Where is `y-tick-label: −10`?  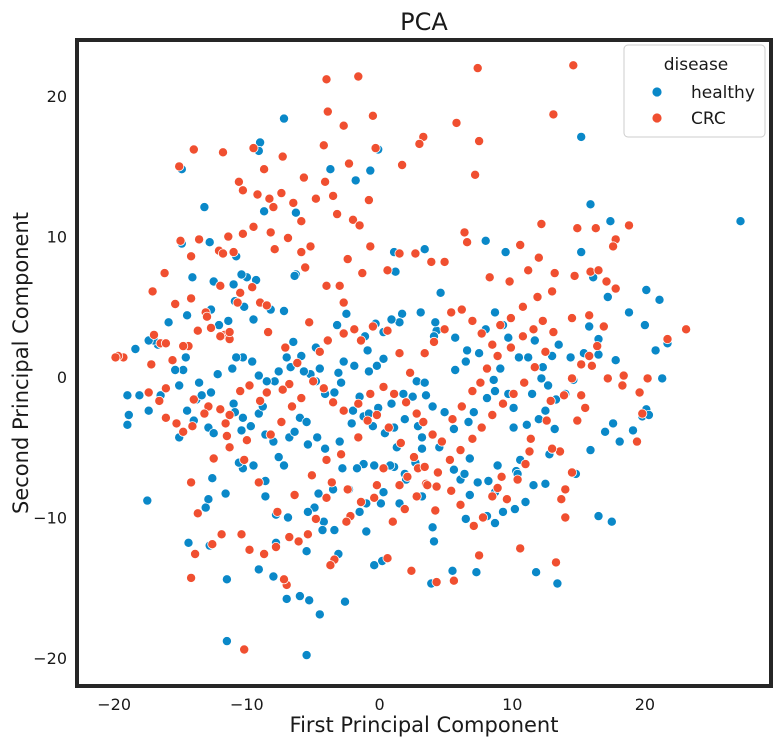
y-tick-label: −10 is located at coordinates (50, 517).